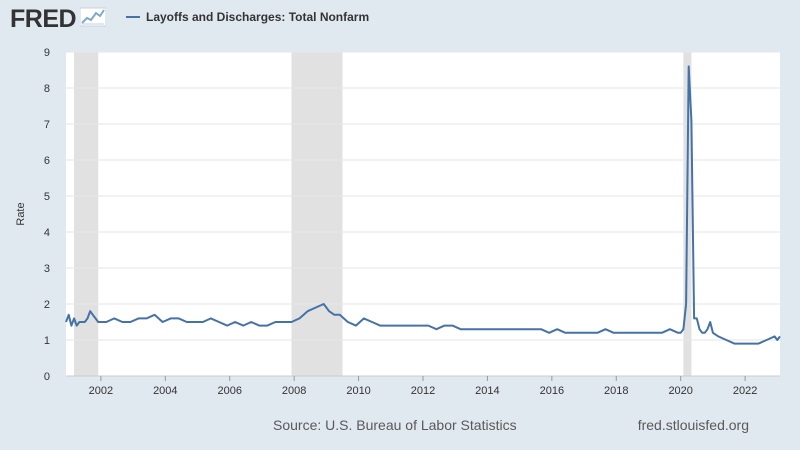 Image resolution: width=800 pixels, height=450 pixels. Describe the element at coordinates (680, 391) in the screenshot. I see `x-tick-label: 2020` at that location.